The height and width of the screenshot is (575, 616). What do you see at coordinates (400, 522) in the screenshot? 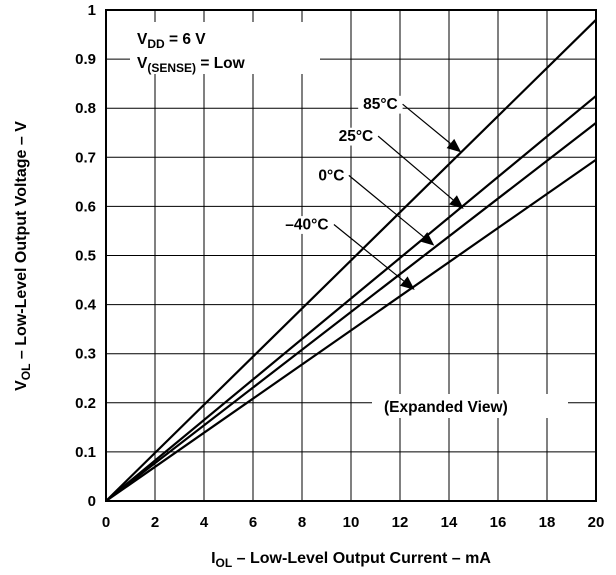
I see `x-tick-label: 12` at bounding box center [400, 522].